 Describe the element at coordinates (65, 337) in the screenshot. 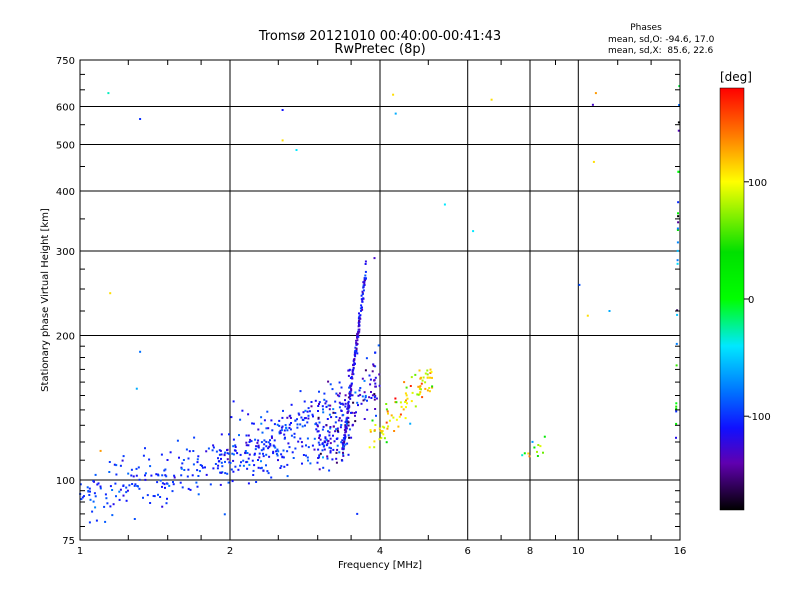

I see `y-tick-label: 200` at that location.